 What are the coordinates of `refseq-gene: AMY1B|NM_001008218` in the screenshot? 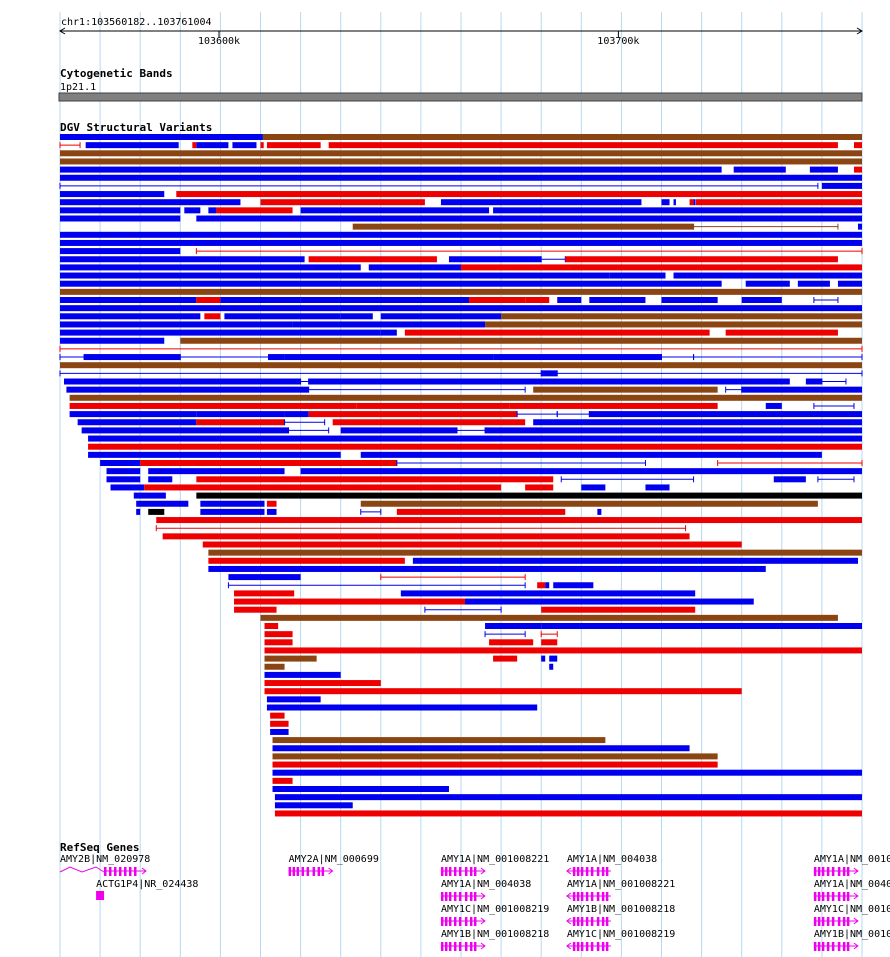 It's located at (851, 940).